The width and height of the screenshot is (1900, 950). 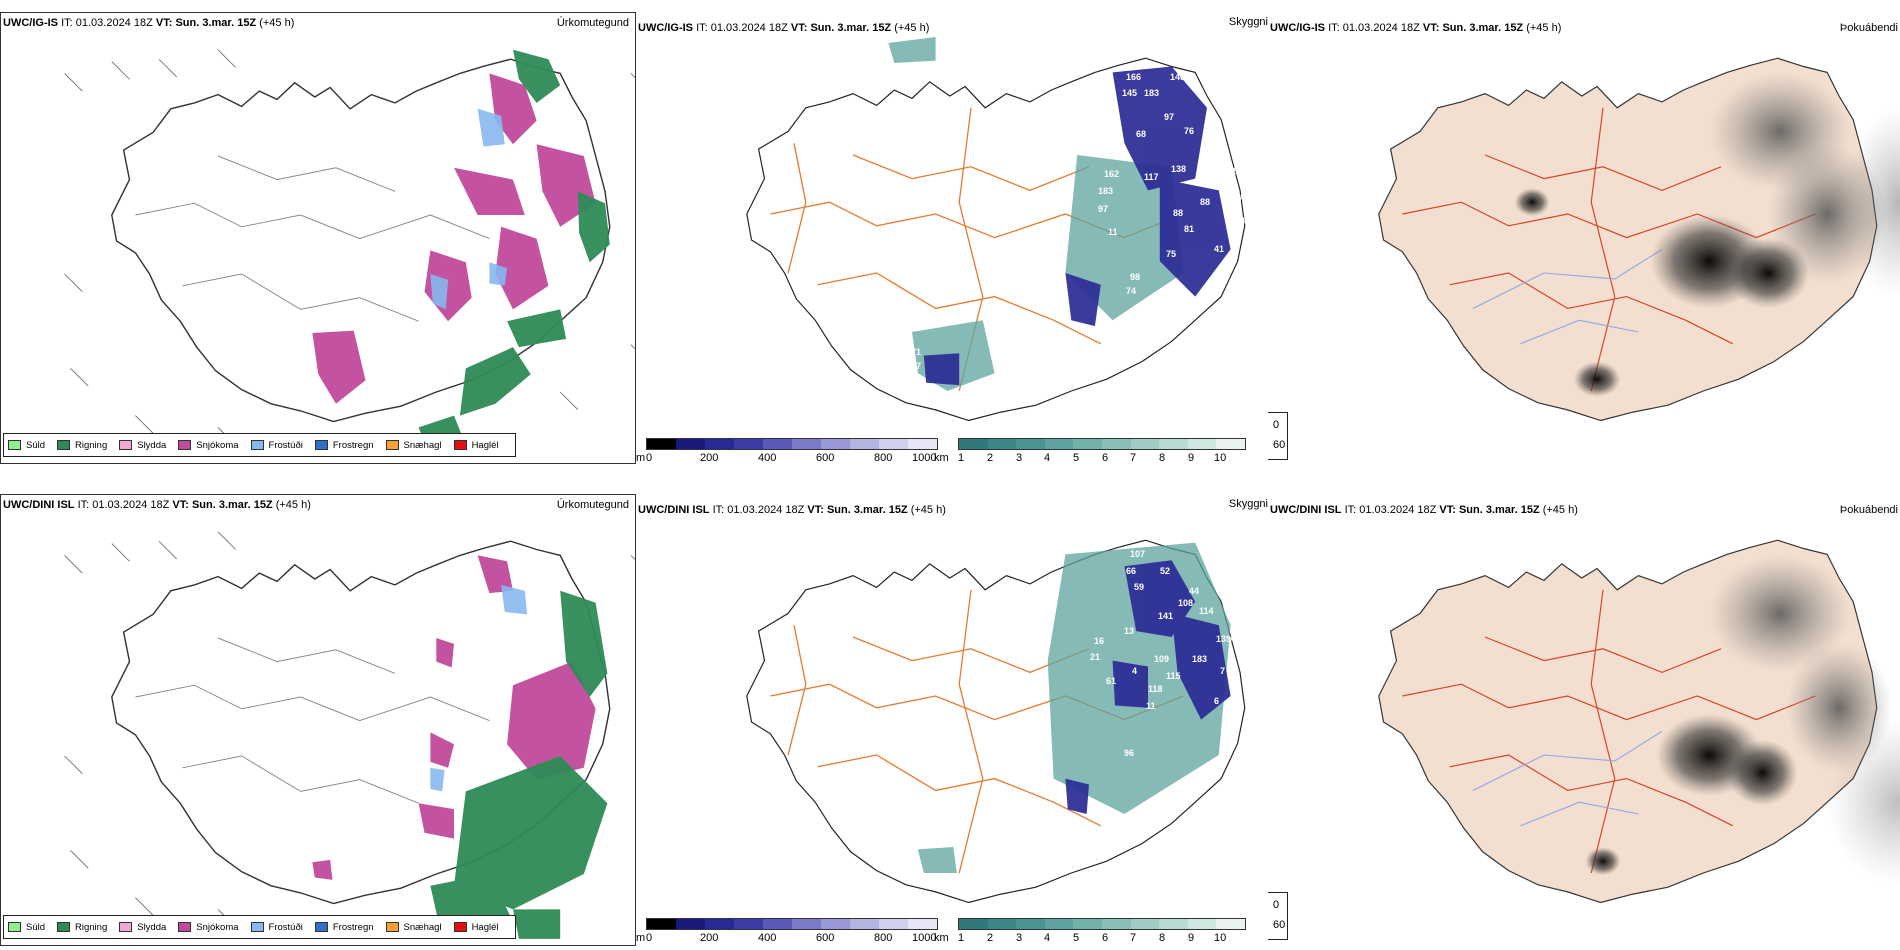 I want to click on vis-label: 145, so click(x=1129, y=93).